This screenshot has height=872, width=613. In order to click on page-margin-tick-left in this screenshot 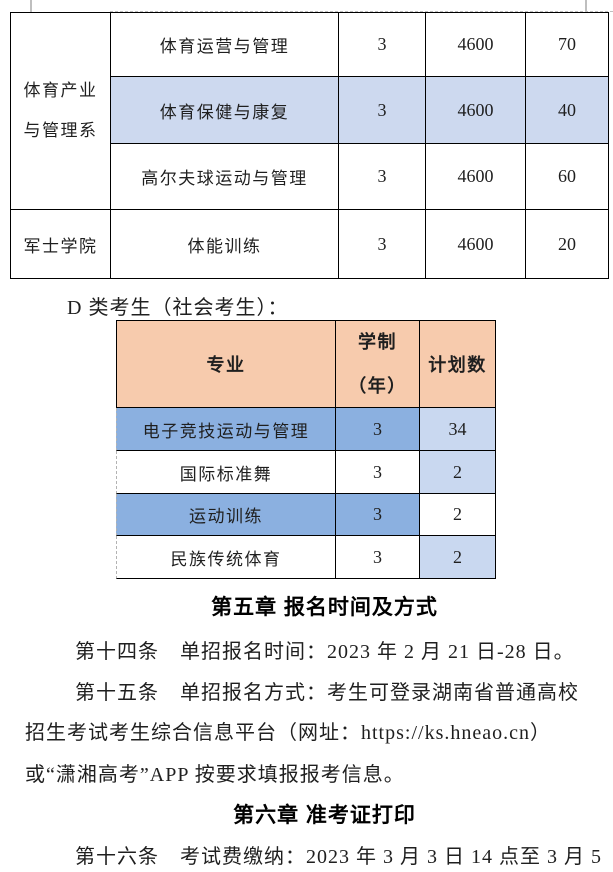, I will do `click(31, 6)`.